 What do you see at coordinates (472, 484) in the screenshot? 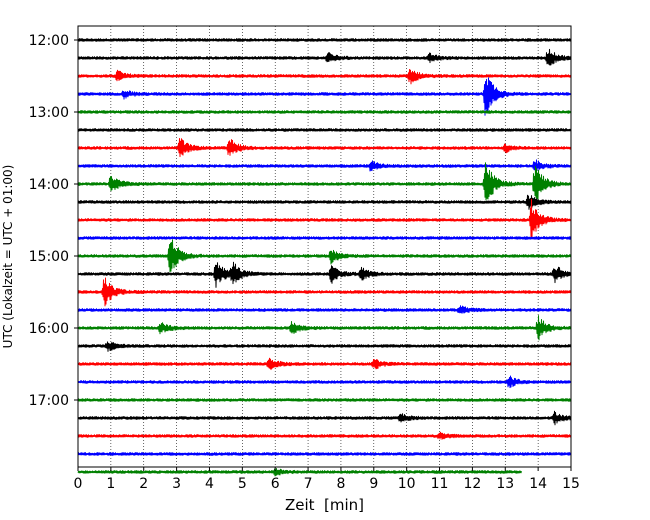
I see `x-tick-label: 12` at bounding box center [472, 484].